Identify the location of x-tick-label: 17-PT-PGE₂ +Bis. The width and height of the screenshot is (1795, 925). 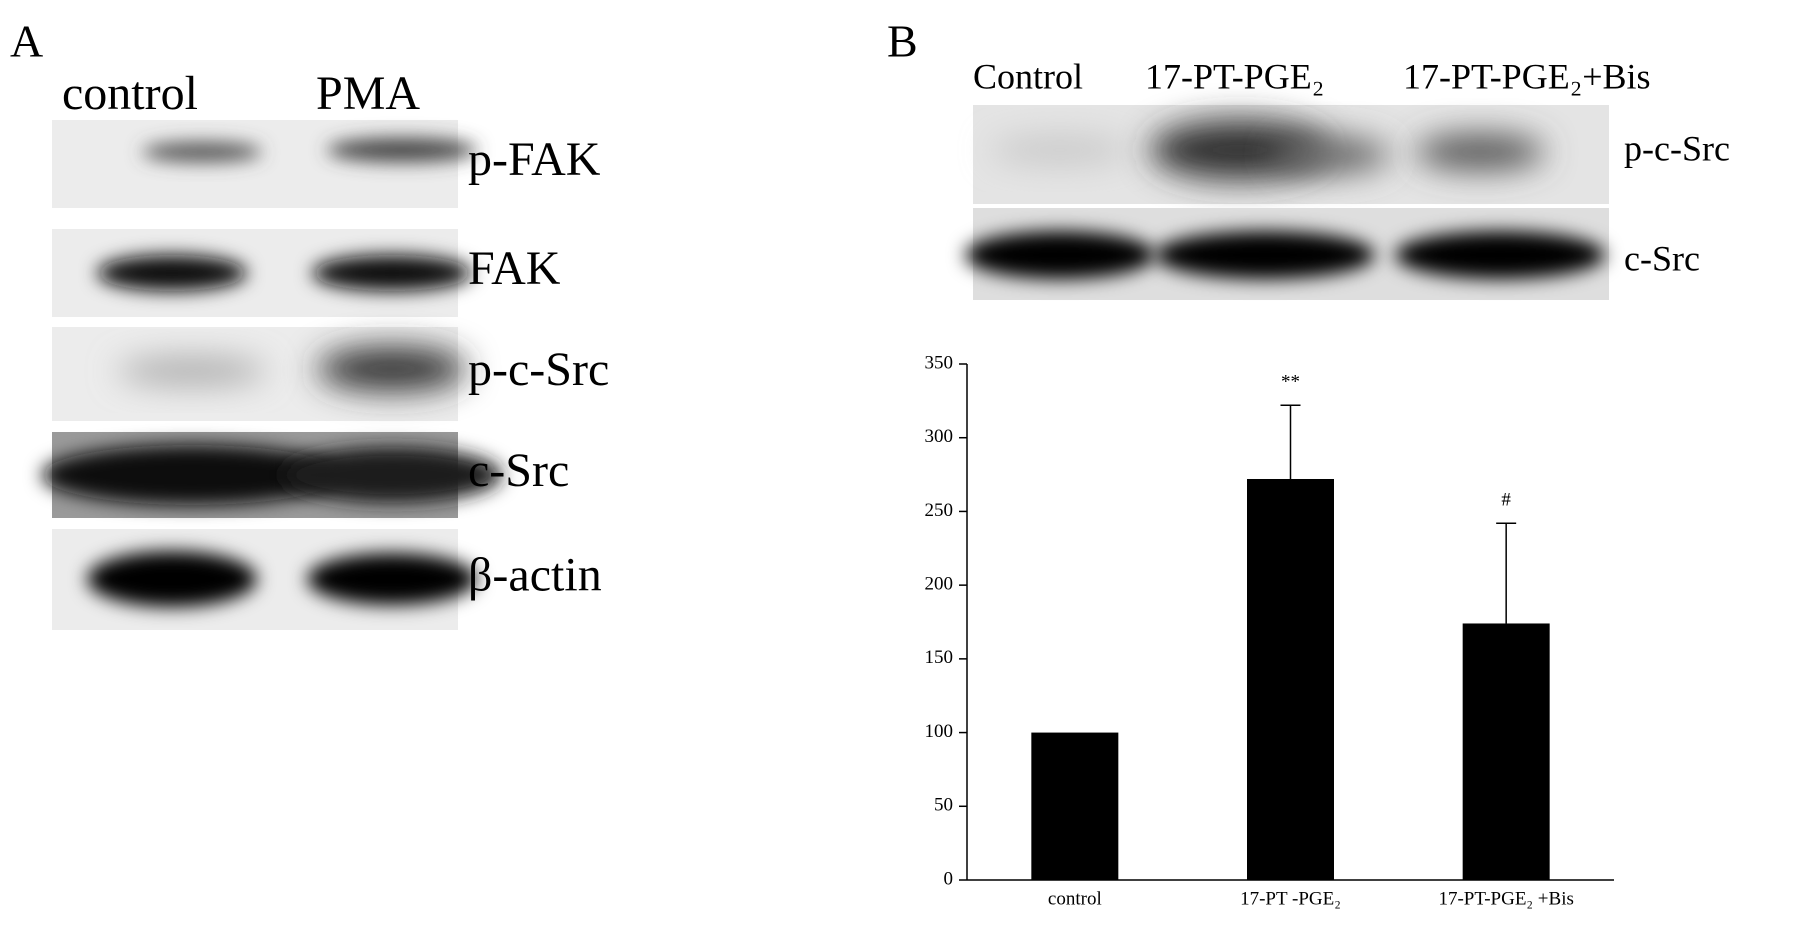
(1505, 898).